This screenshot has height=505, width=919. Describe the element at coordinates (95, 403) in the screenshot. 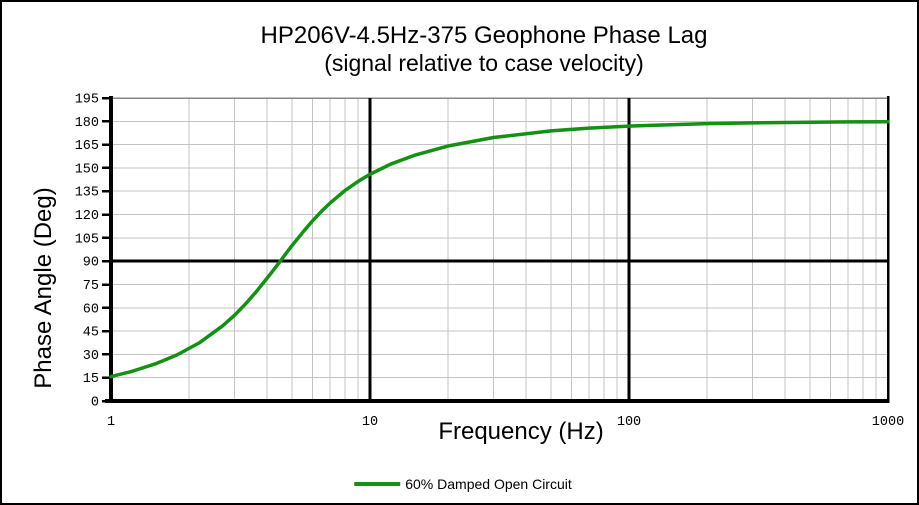

I see `y-tick-label: 0` at that location.